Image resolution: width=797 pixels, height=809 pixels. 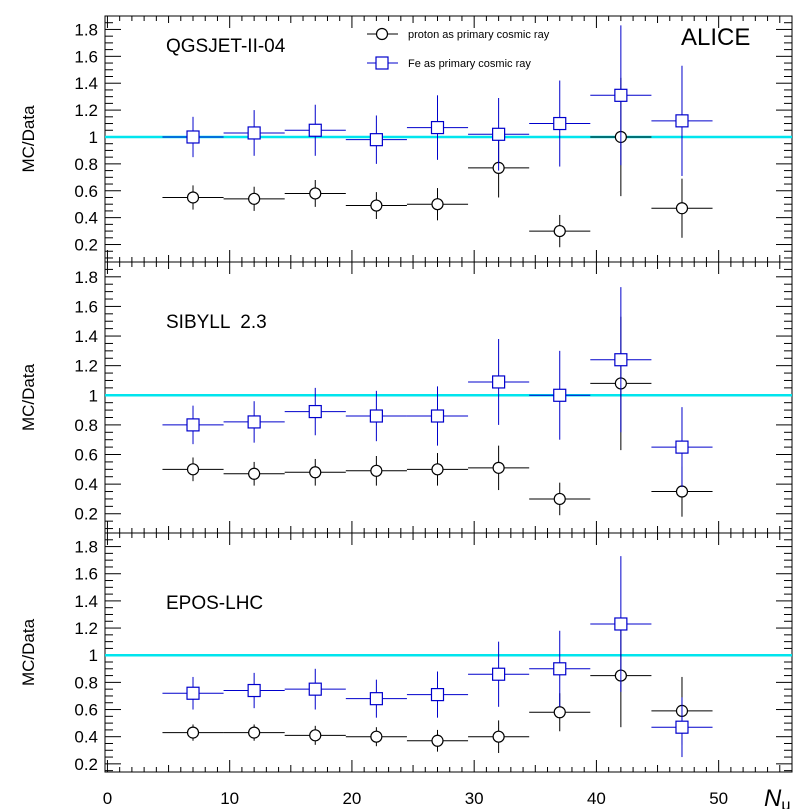 I want to click on x-tick-label: 20, so click(x=351, y=798).